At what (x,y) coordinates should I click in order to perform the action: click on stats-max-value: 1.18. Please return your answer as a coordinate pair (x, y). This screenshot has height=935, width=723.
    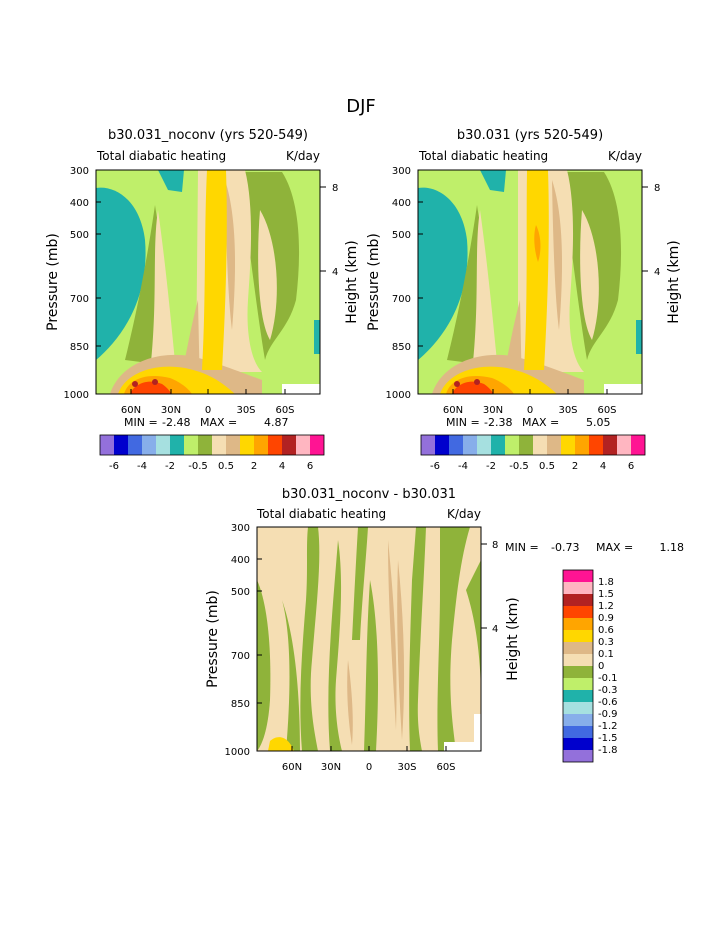
    Looking at the image, I should click on (672, 547).